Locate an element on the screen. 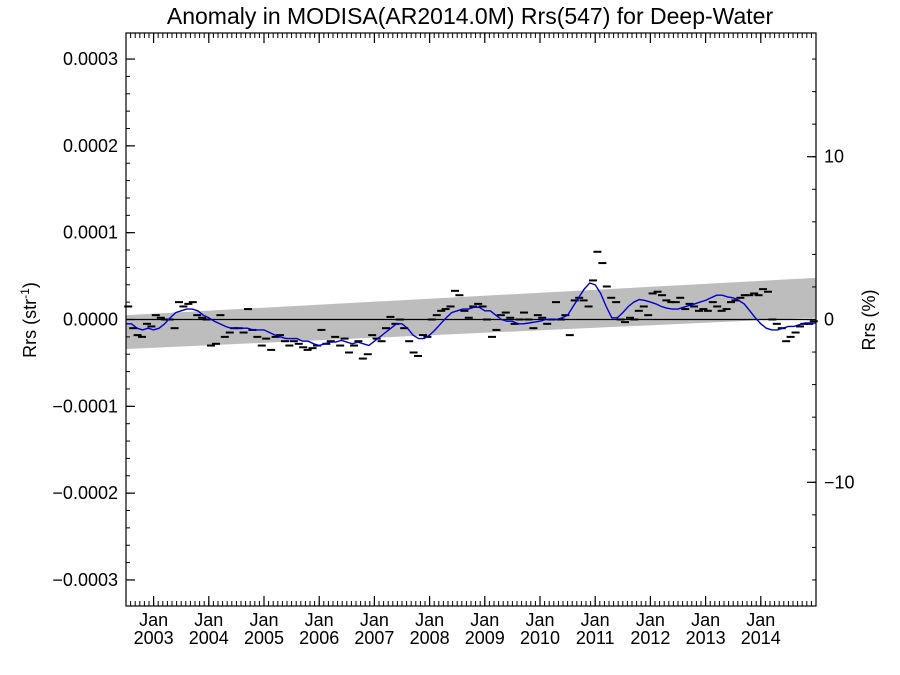 The width and height of the screenshot is (900, 675). y-tick-label-left: −0.0001 is located at coordinates (85, 406).